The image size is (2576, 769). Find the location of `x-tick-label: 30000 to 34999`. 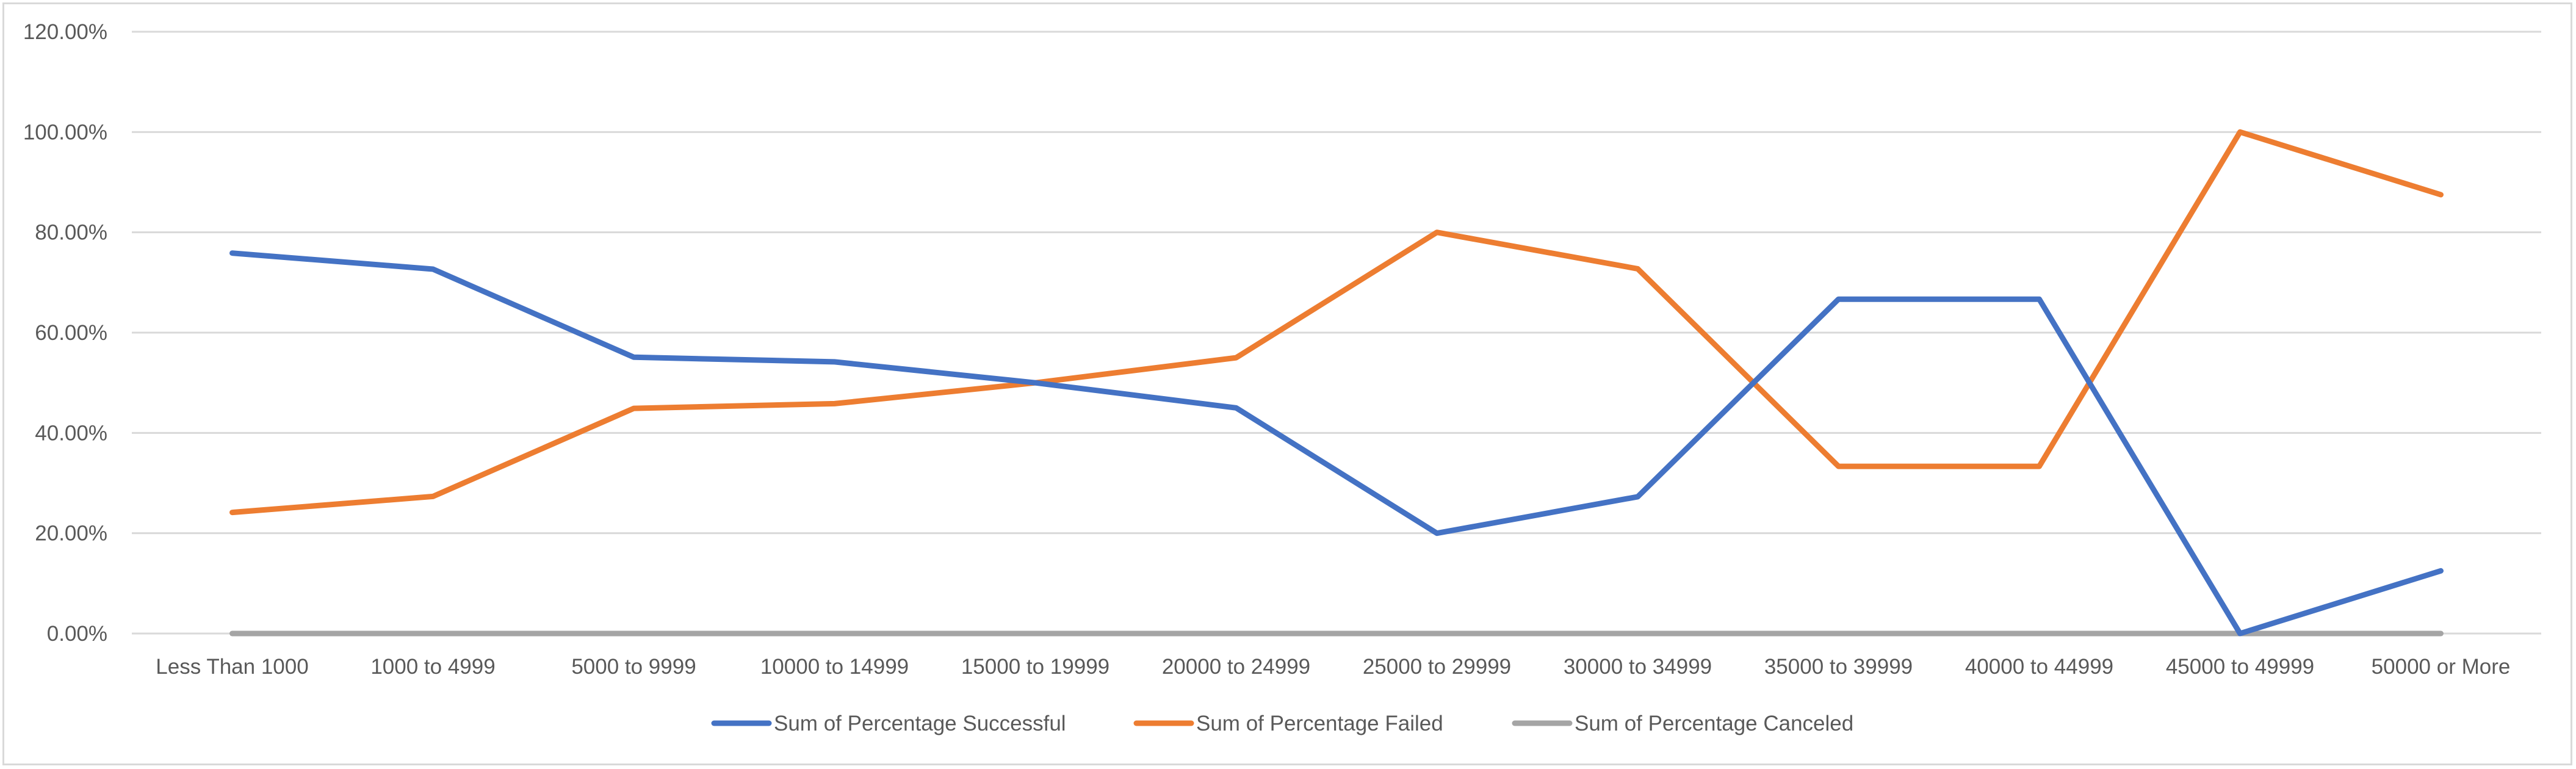

x-tick-label: 30000 to 34999 is located at coordinates (1638, 667).